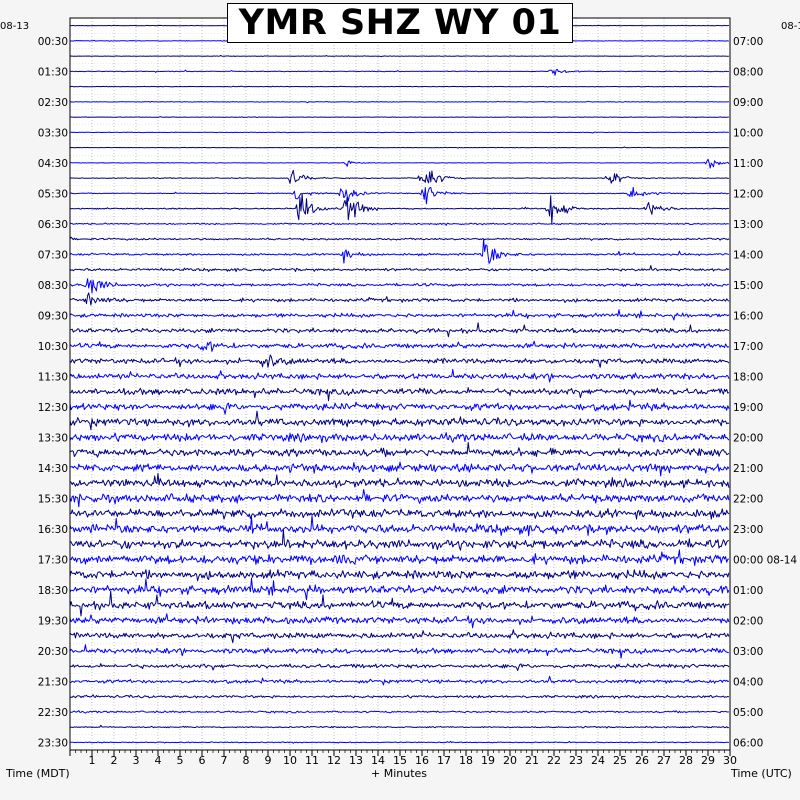 The height and width of the screenshot is (800, 800). Describe the element at coordinates (488, 760) in the screenshot. I see `x-tick-label: 19` at that location.